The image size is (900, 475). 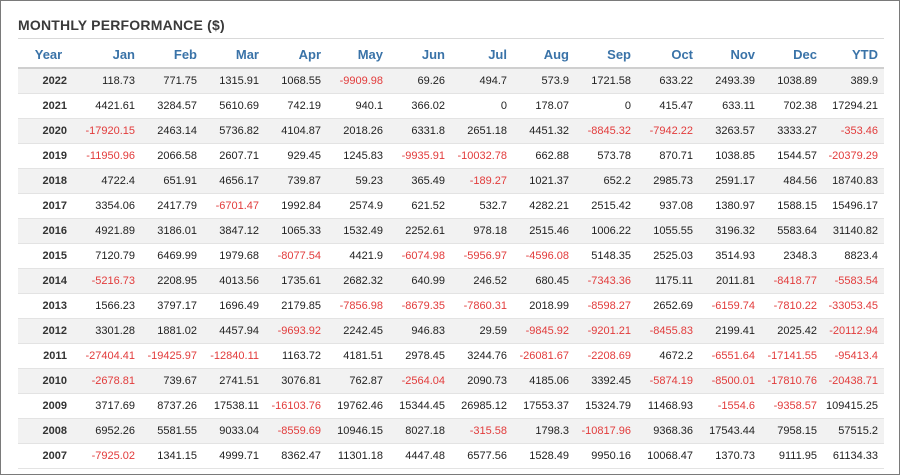 What do you see at coordinates (668, 431) in the screenshot?
I see `value-cell: 9368.36` at bounding box center [668, 431].